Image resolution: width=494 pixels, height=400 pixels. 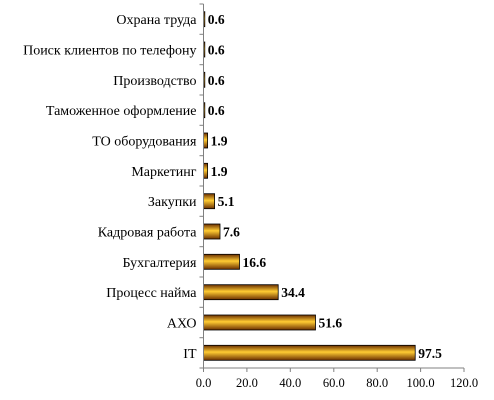 What do you see at coordinates (204, 383) in the screenshot?
I see `x-tick-label: 0.0` at bounding box center [204, 383].